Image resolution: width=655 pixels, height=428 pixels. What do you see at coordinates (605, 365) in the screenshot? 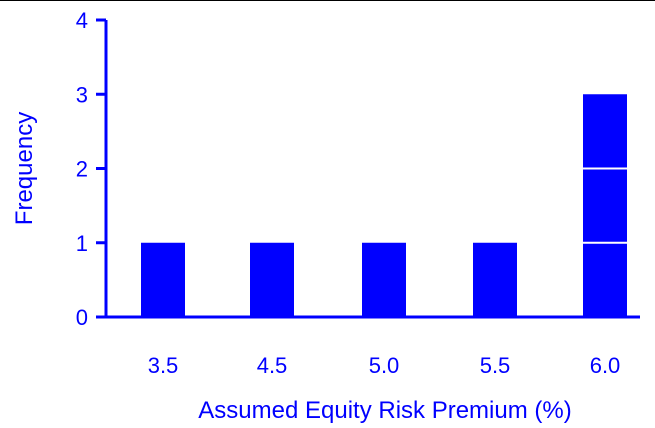
I see `x-tick-label: 6.0` at bounding box center [605, 365].